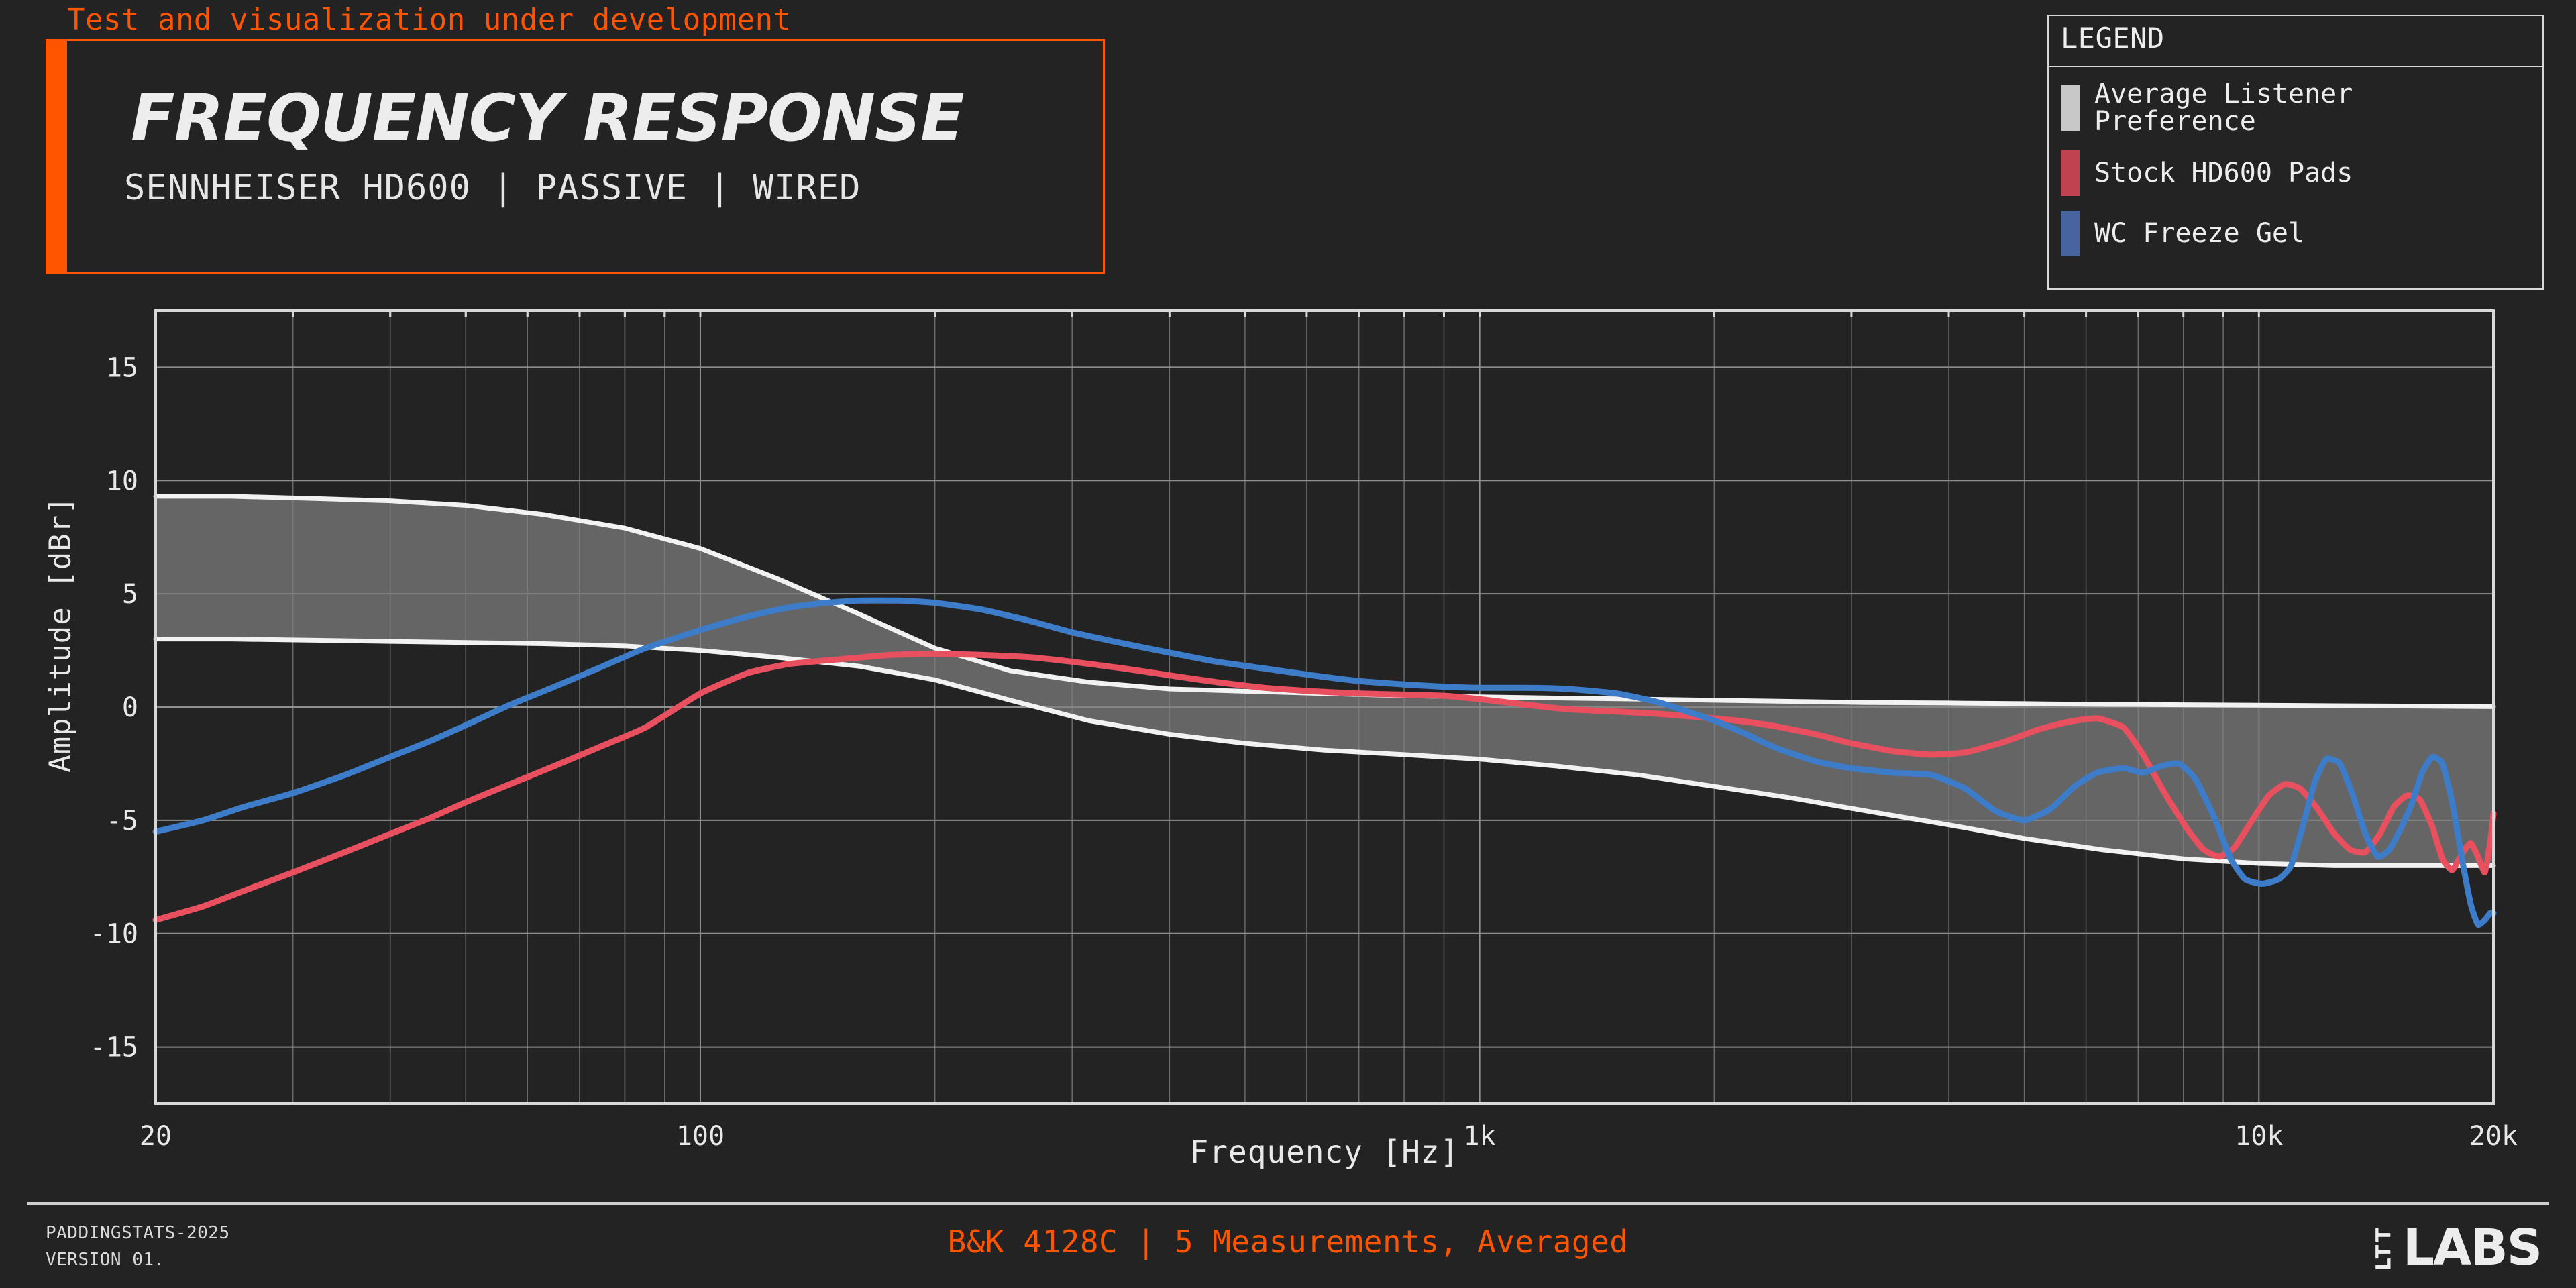 Image resolution: width=2576 pixels, height=1288 pixels. Describe the element at coordinates (138, 1247) in the screenshot. I see `footer-meta: PADDINGSTATS-2025 VERSION 01.` at that location.